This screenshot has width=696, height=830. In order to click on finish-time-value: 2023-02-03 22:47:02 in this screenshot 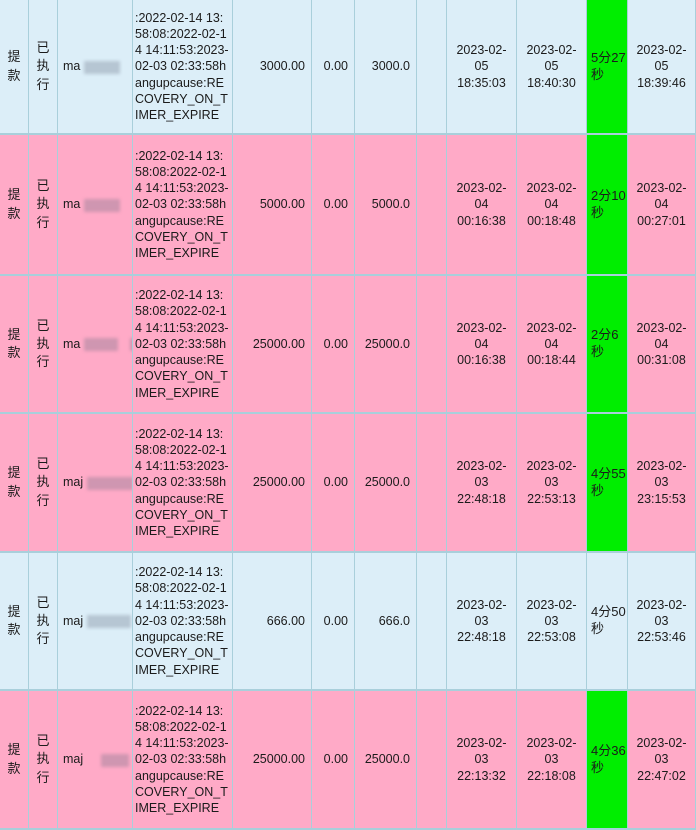, I will do `click(661, 759)`.